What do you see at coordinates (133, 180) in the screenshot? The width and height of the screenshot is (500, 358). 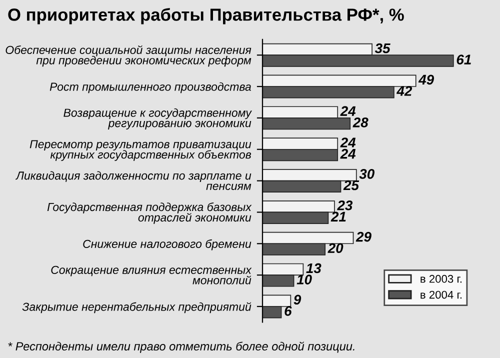 I see `y-tick-label: Ликвидация задолженности по зарплате и пенсиям` at bounding box center [133, 180].